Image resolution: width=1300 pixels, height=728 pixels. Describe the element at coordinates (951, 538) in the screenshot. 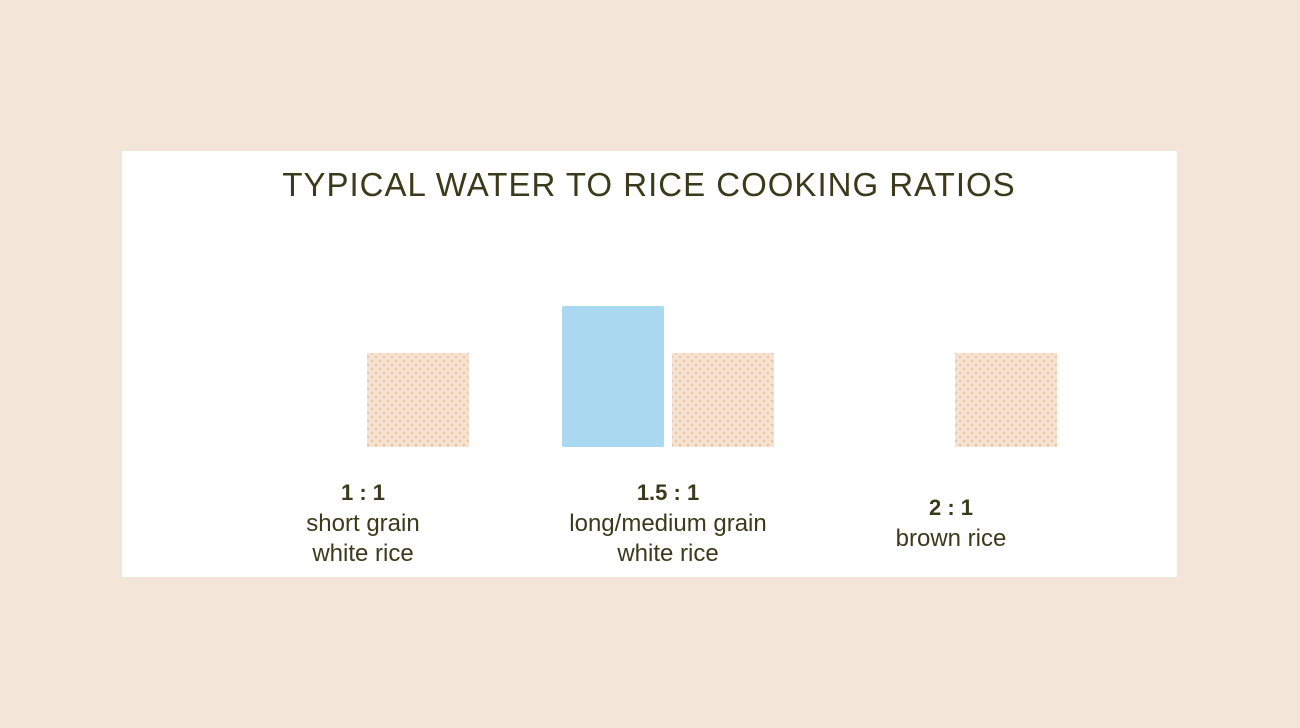

I see `category-label-3-line-1: brown rice` at that location.